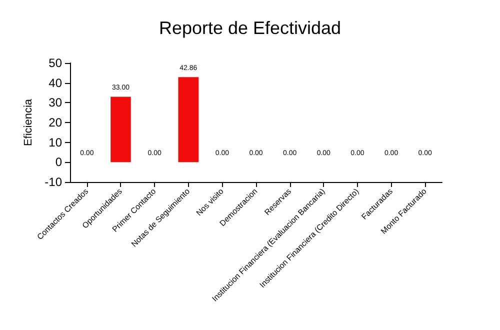 Image resolution: width=500 pixels, height=330 pixels. I want to click on y-tick-label: 0, so click(58, 162).